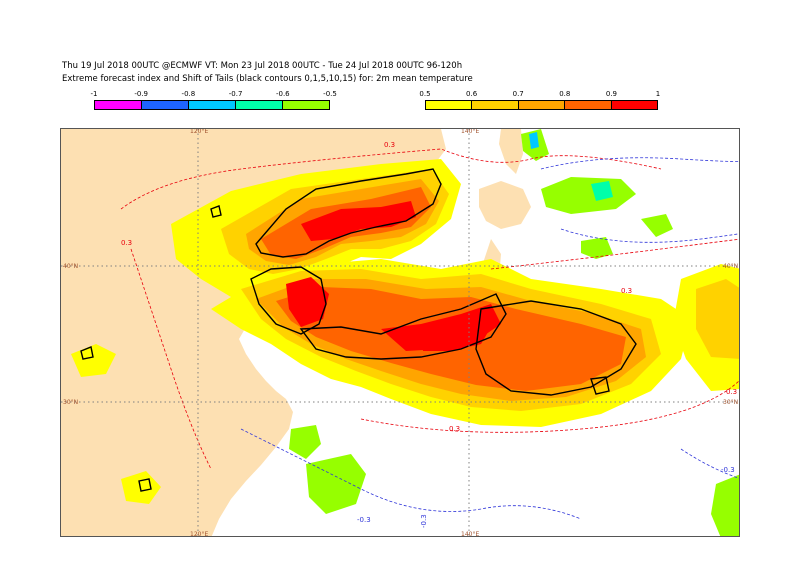 The width and height of the screenshot is (800, 566). What do you see at coordinates (282, 94) in the screenshot?
I see `colorbar-tick: -0.6` at bounding box center [282, 94].